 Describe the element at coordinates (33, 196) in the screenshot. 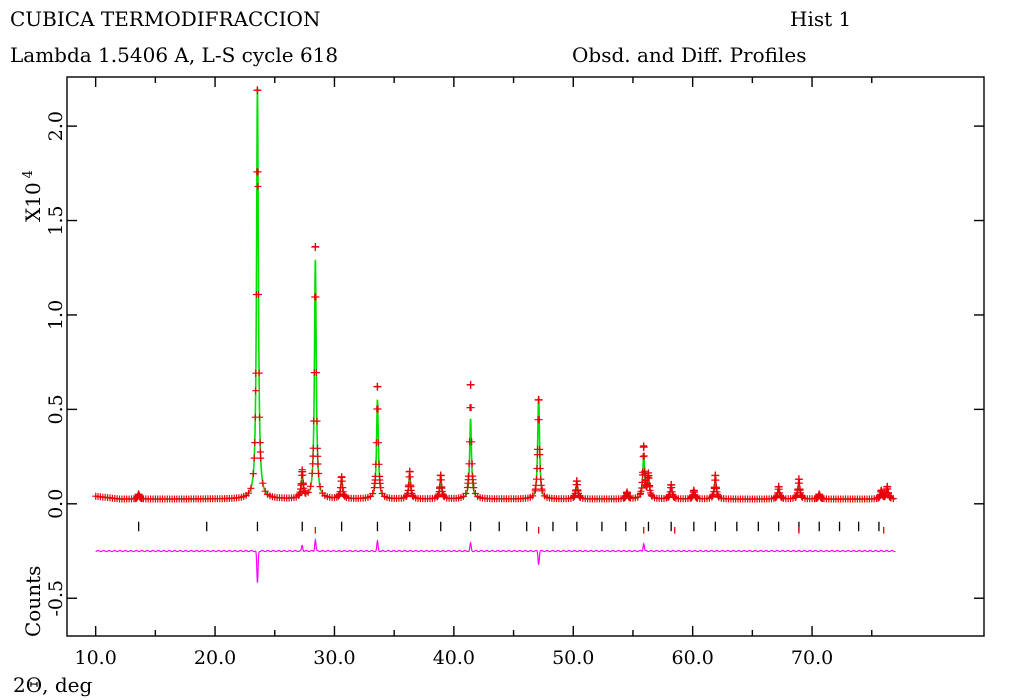

I see `y-multiplier-label: X104` at that location.